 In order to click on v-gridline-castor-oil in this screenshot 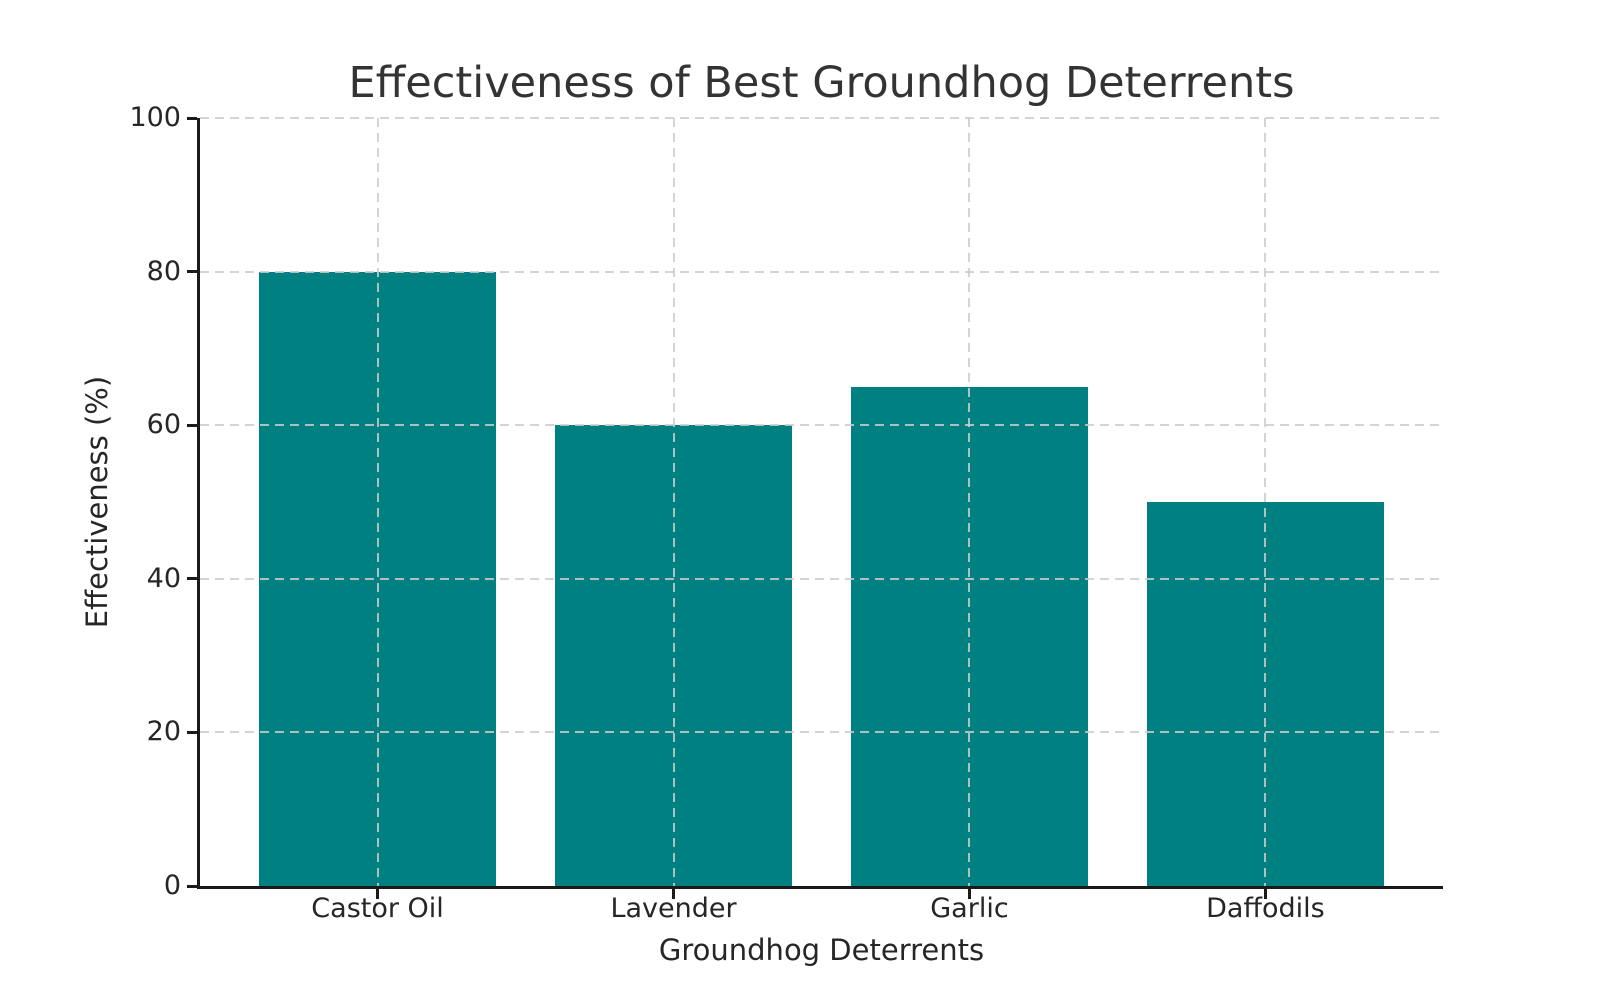, I will do `click(377, 502)`.